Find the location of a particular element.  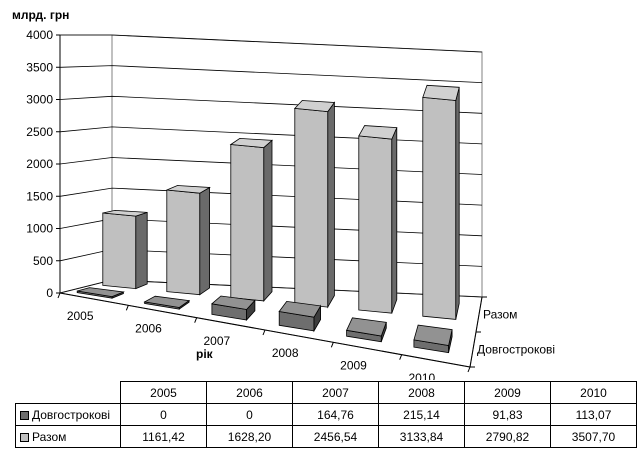

y-tick-label: 1000 is located at coordinates (39, 229).